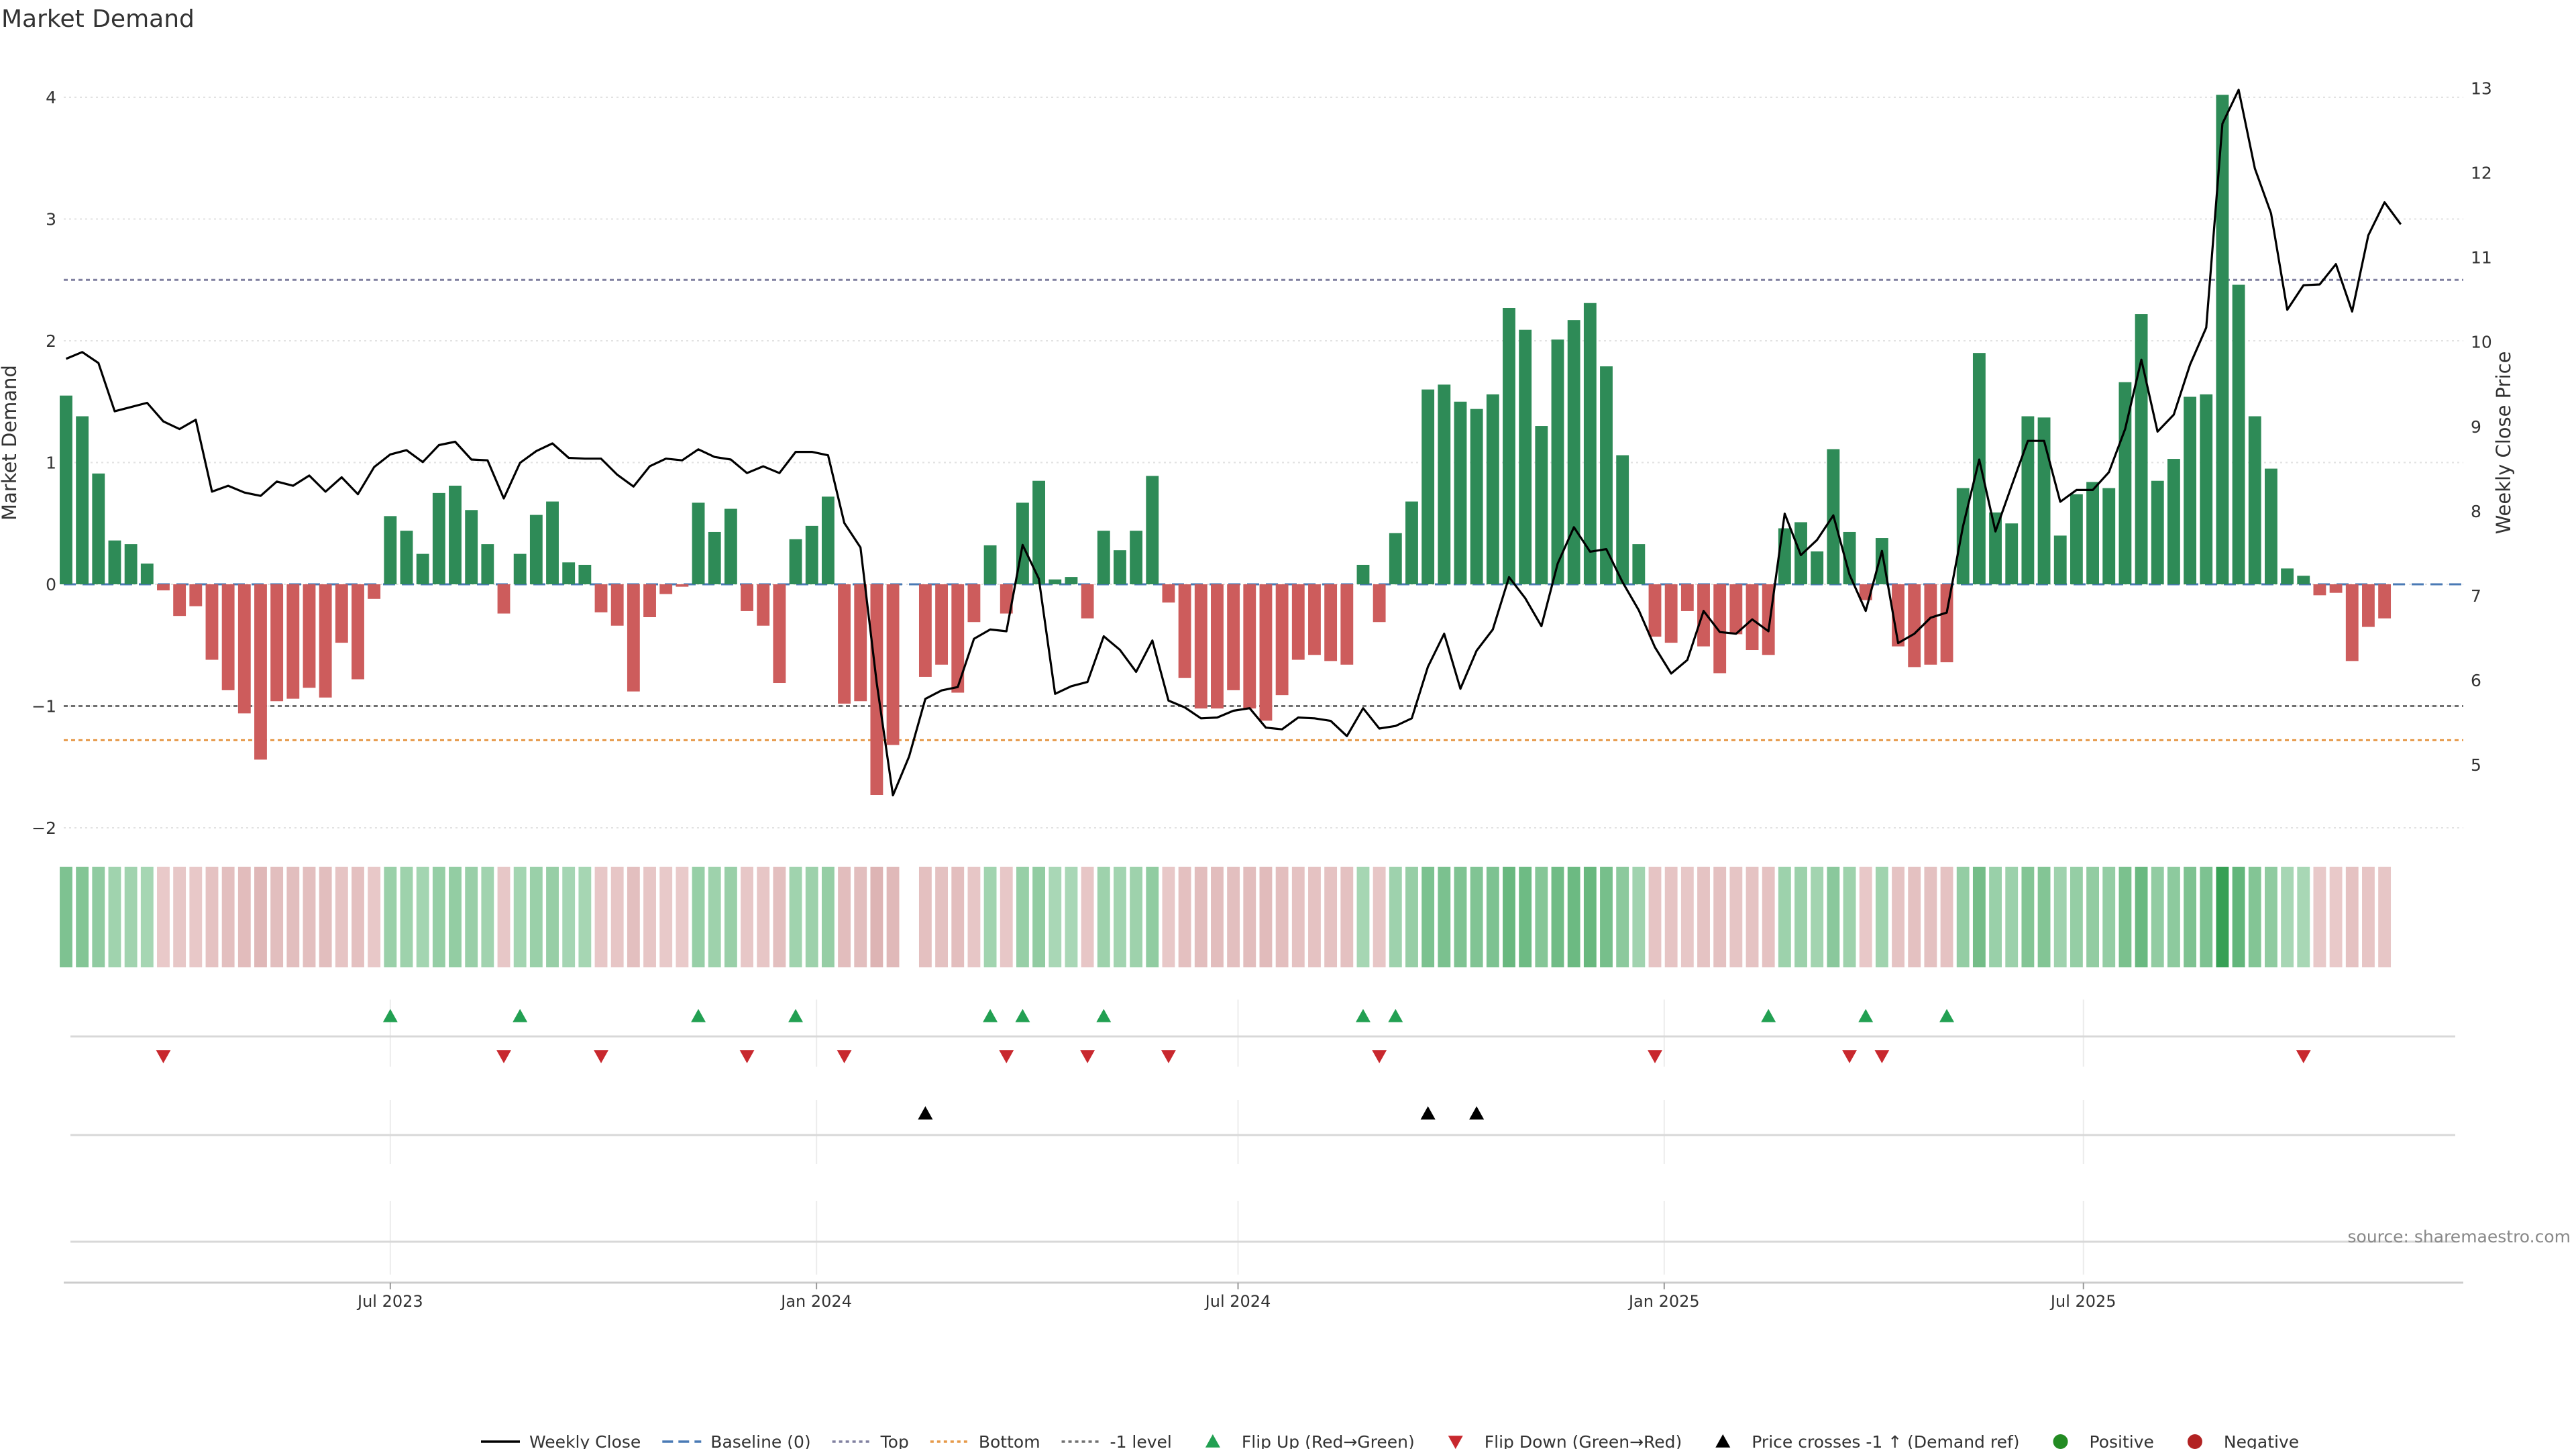 Image resolution: width=2576 pixels, height=1449 pixels. Describe the element at coordinates (1262, 1036) in the screenshot. I see `flip-marker-panel` at that location.